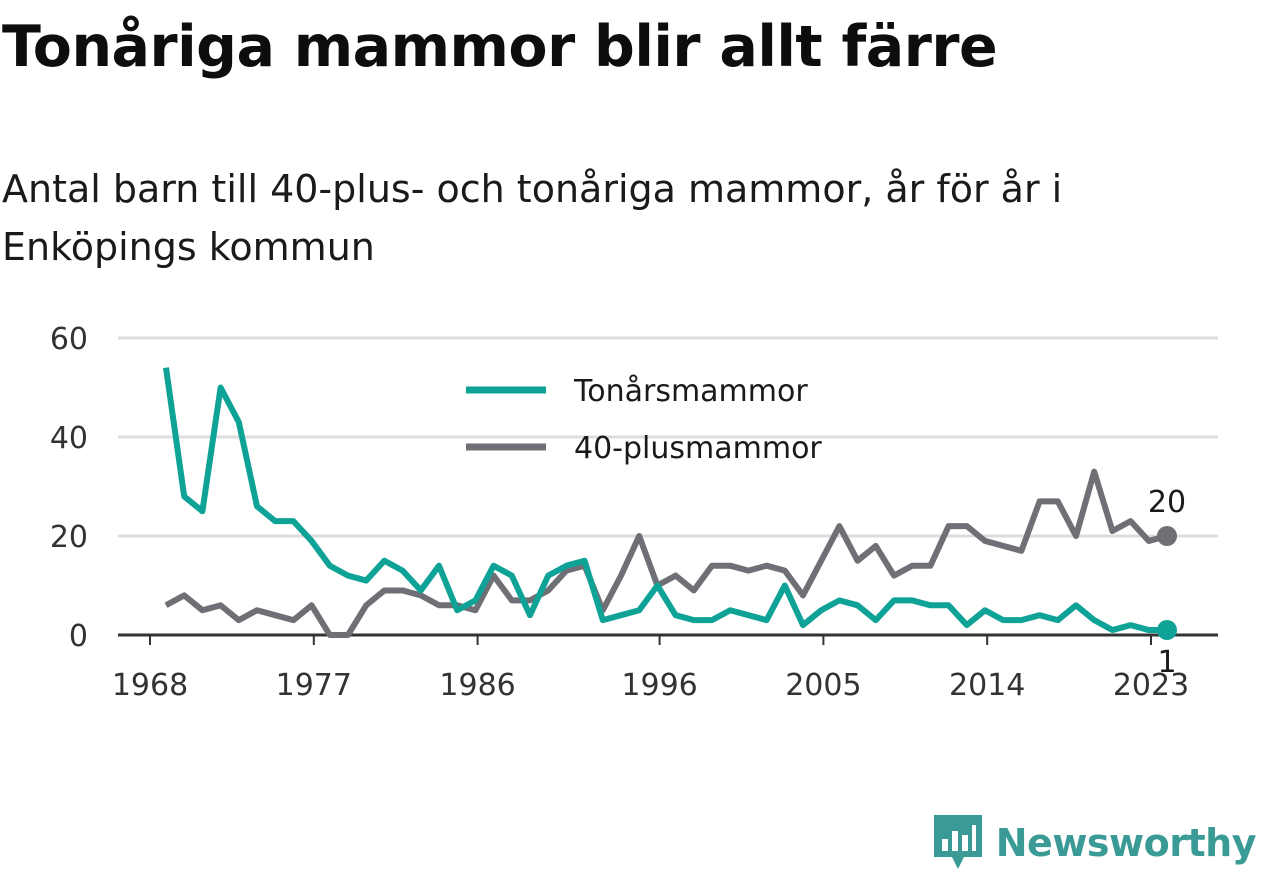  I want to click on x-axis: 1968 1977 1986 1996 2005 2014 2023, so click(665, 668).